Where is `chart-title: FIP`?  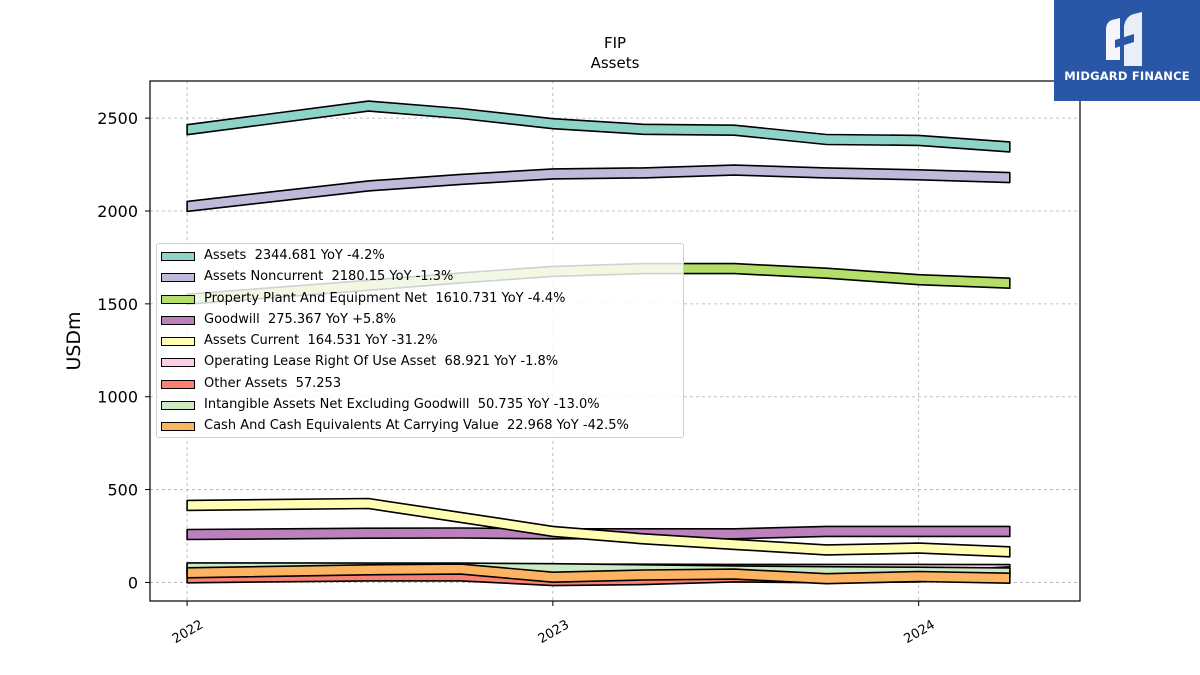 chart-title: FIP is located at coordinates (615, 43).